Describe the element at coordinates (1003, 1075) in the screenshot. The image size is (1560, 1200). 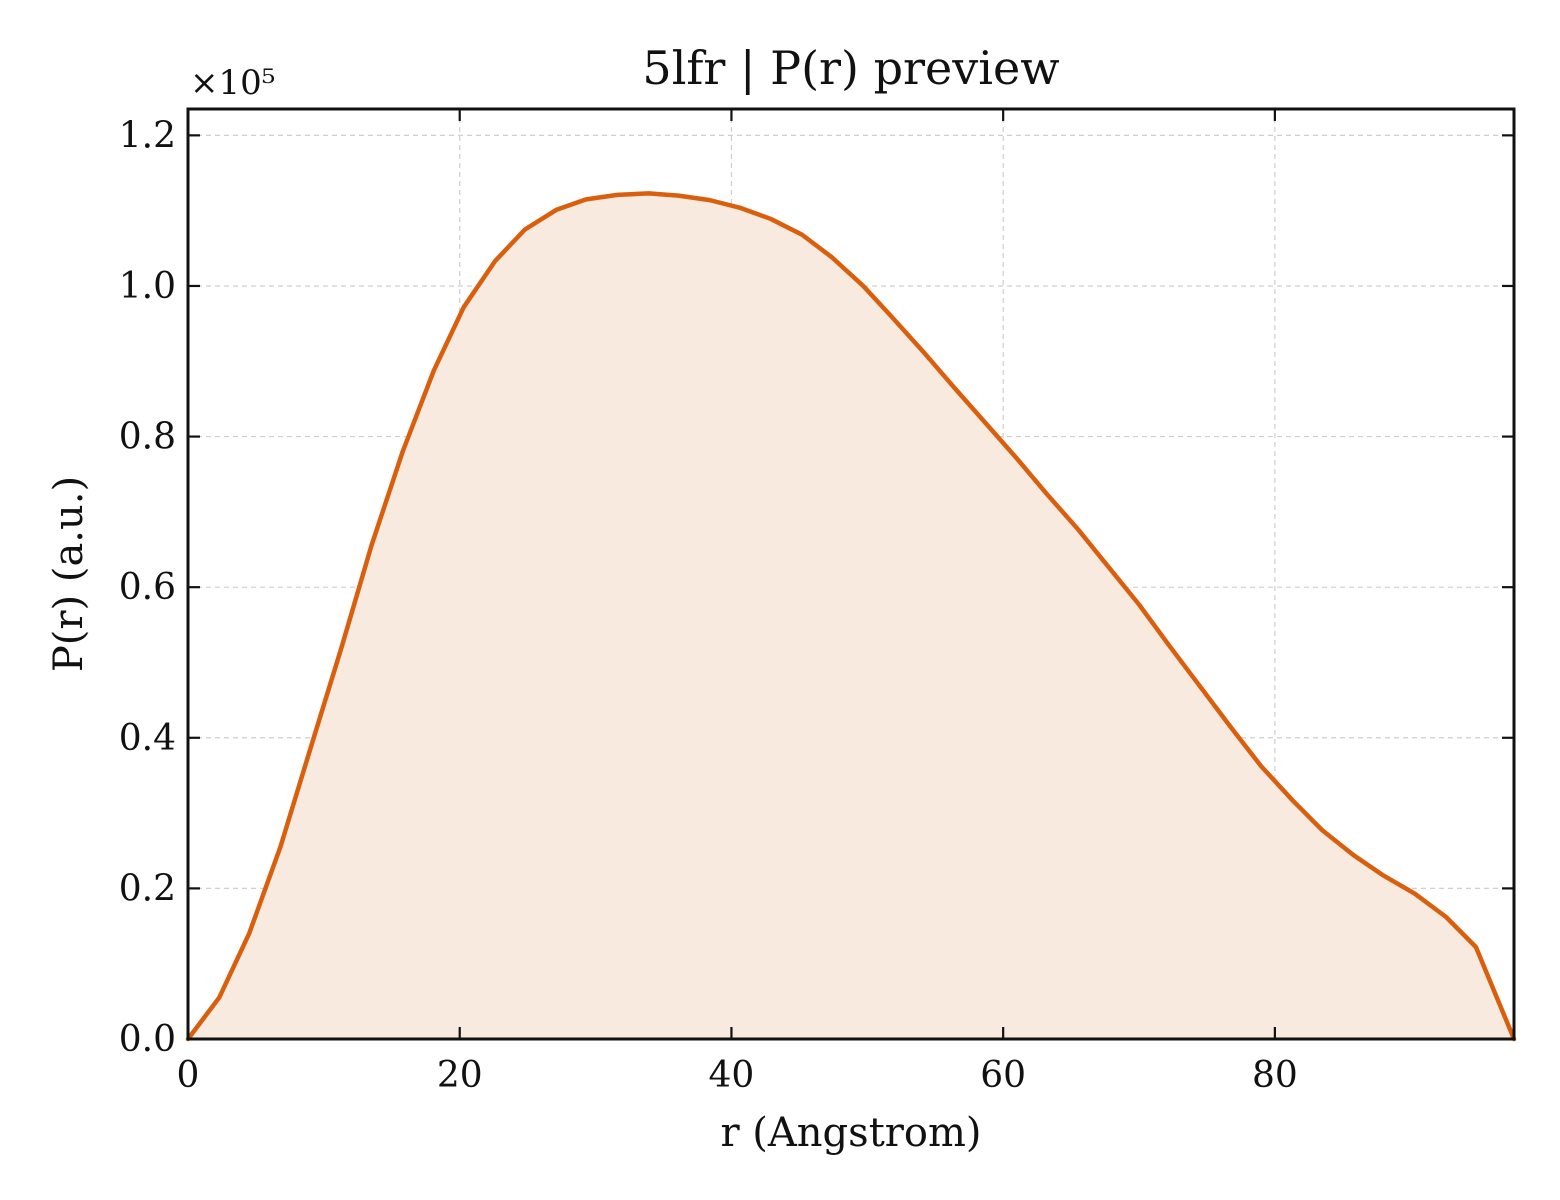
I see `x-tick-label: 60` at that location.